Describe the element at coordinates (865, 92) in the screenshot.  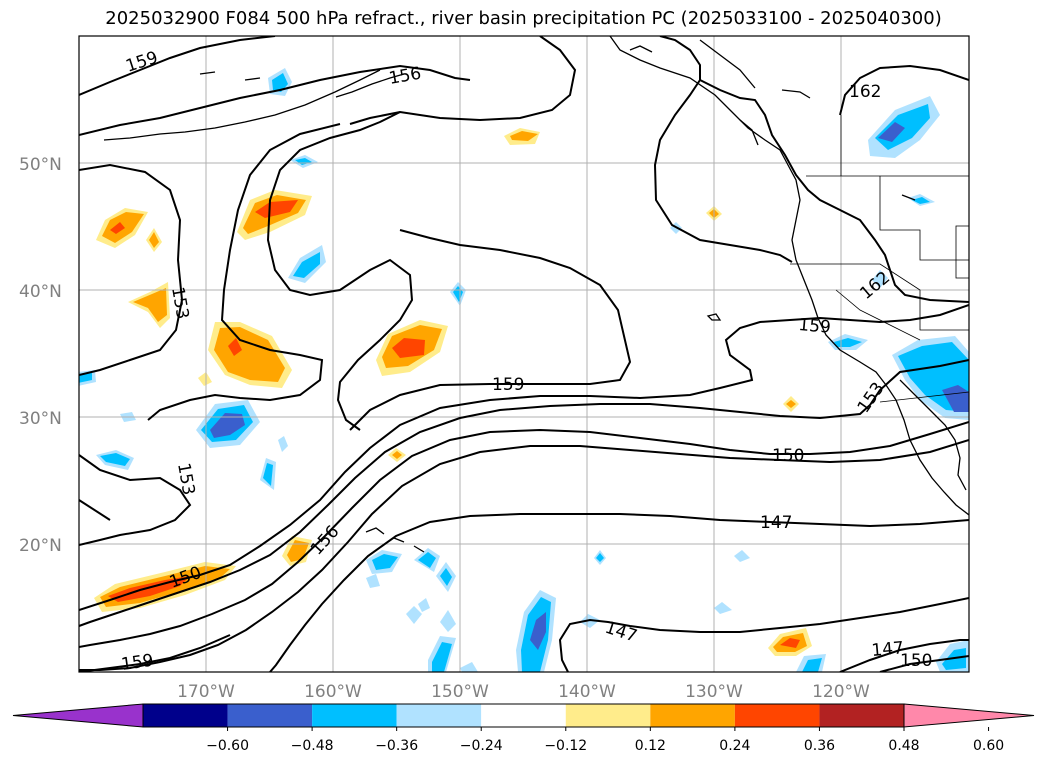
I see `contour-label: 162` at that location.